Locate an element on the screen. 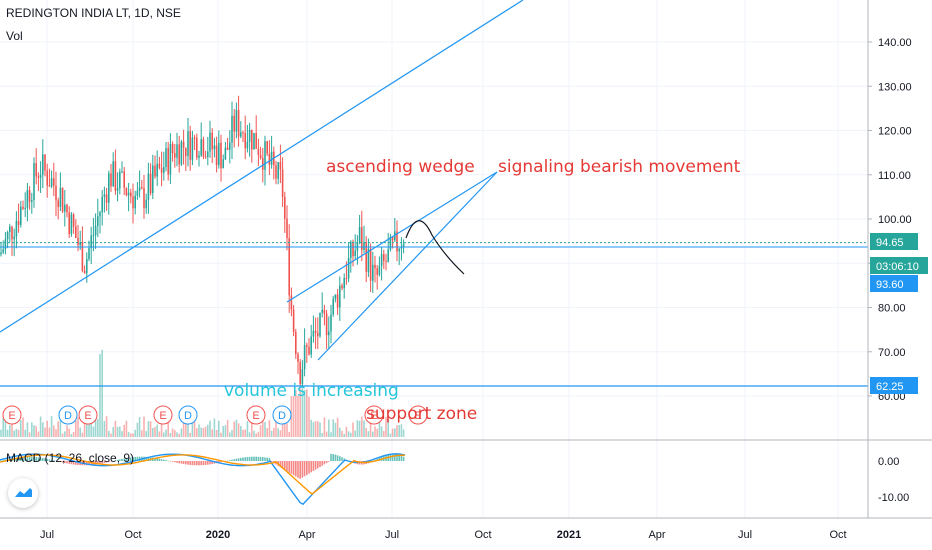  price-badge: 62.25 is located at coordinates (894, 385).